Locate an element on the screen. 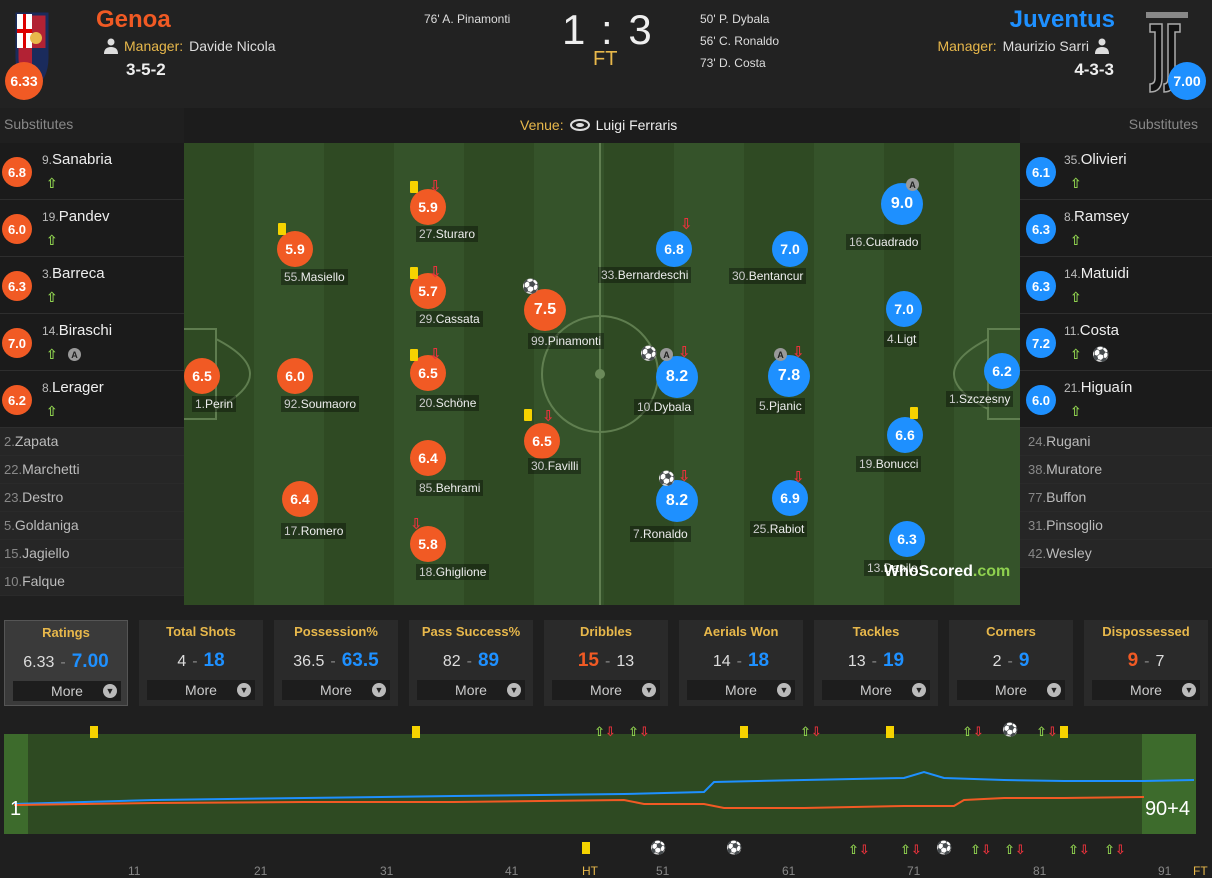 This screenshot has height=878, width=1212. sub-number: 14. is located at coordinates (1072, 274).